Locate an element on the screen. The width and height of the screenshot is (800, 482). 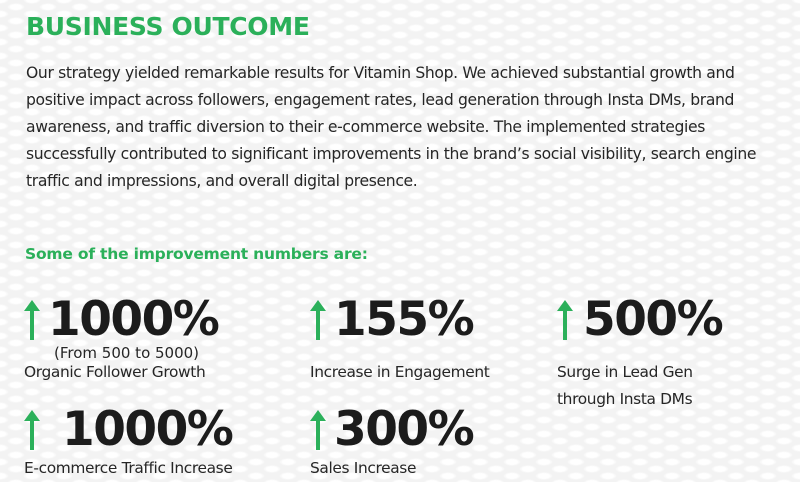
stat-sales-increase: 300% Sales Increase is located at coordinates (392, 442).